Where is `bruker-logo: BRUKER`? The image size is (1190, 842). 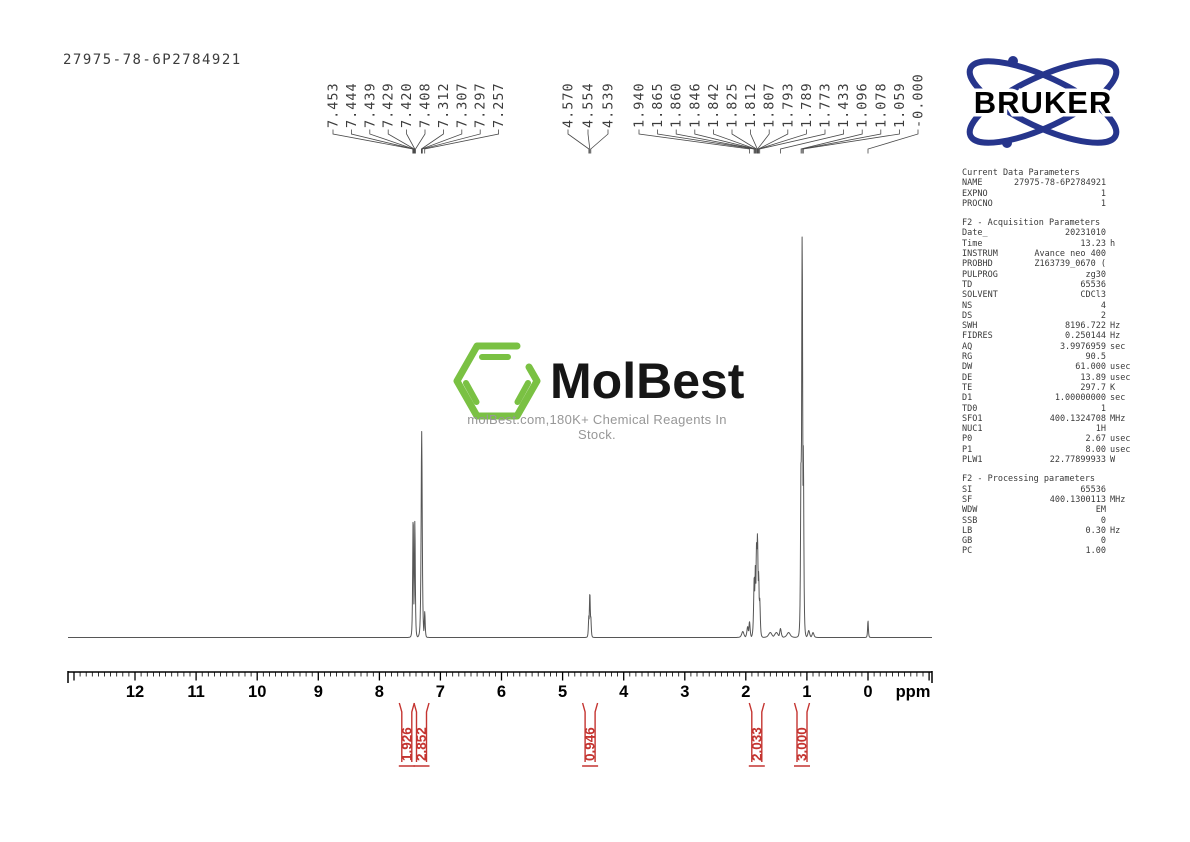
bruker-logo: BRUKER is located at coordinates (1043, 102).